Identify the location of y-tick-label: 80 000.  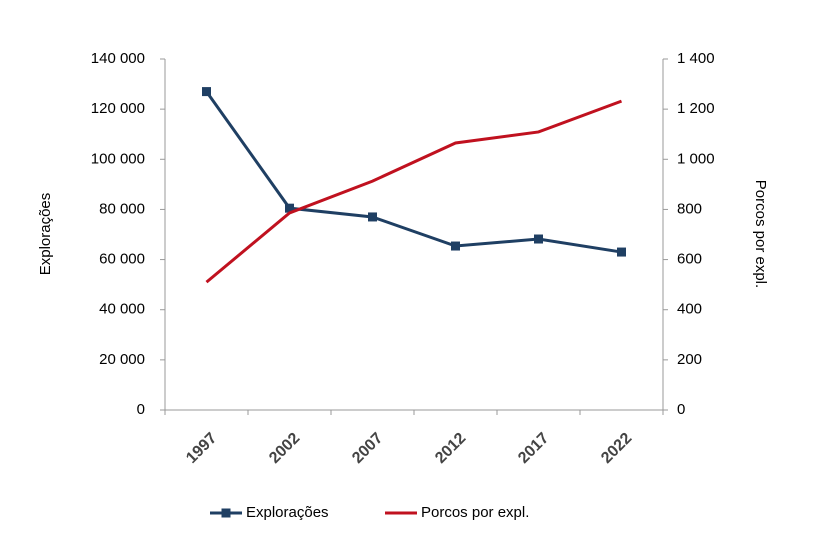
(122, 208).